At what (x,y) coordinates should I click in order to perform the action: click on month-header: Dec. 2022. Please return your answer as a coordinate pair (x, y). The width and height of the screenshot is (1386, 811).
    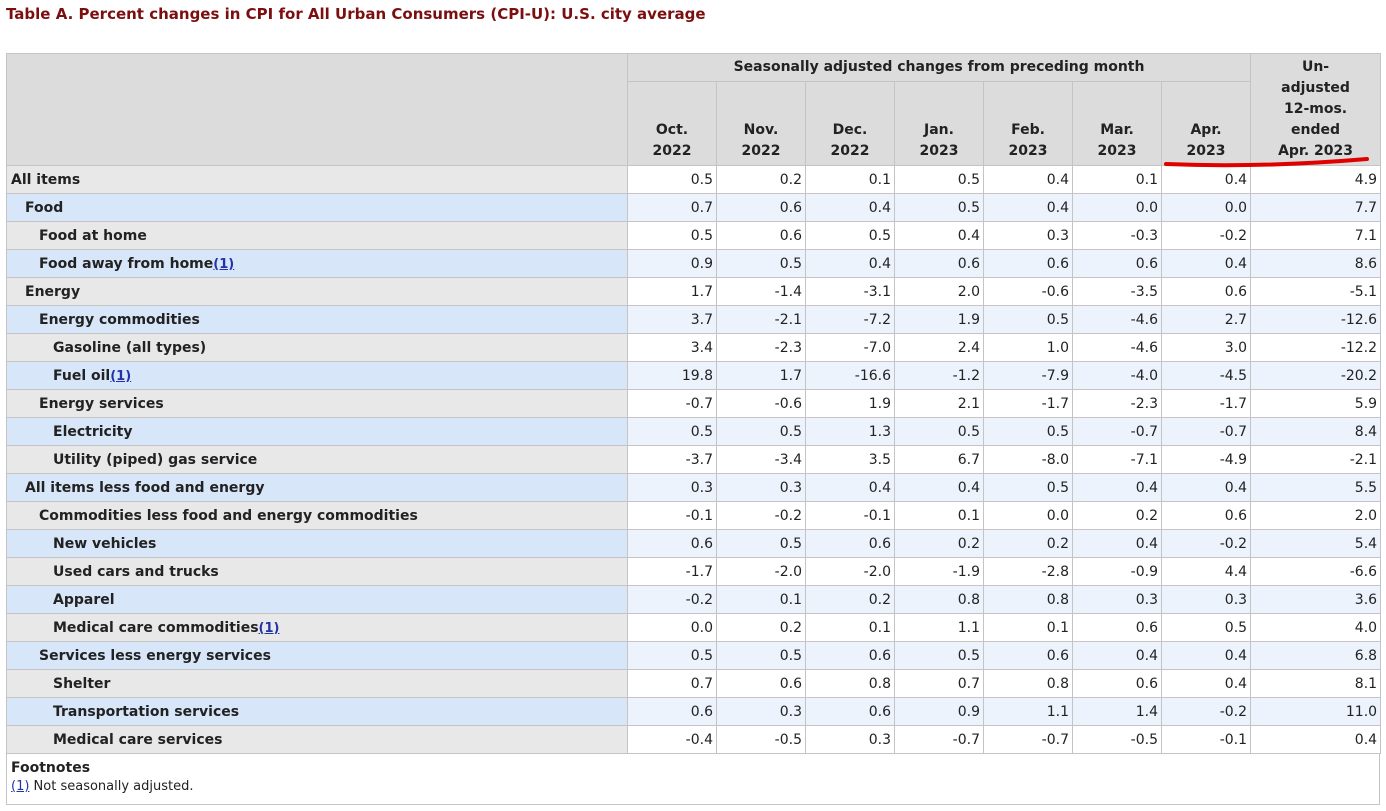
    Looking at the image, I should click on (850, 123).